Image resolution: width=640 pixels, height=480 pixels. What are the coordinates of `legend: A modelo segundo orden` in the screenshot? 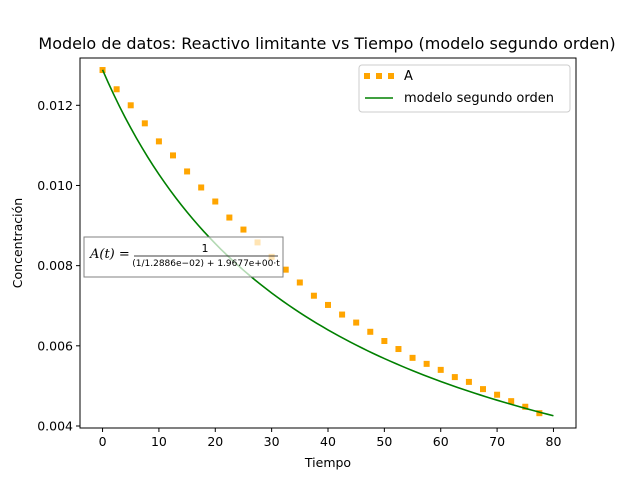 It's located at (464, 88).